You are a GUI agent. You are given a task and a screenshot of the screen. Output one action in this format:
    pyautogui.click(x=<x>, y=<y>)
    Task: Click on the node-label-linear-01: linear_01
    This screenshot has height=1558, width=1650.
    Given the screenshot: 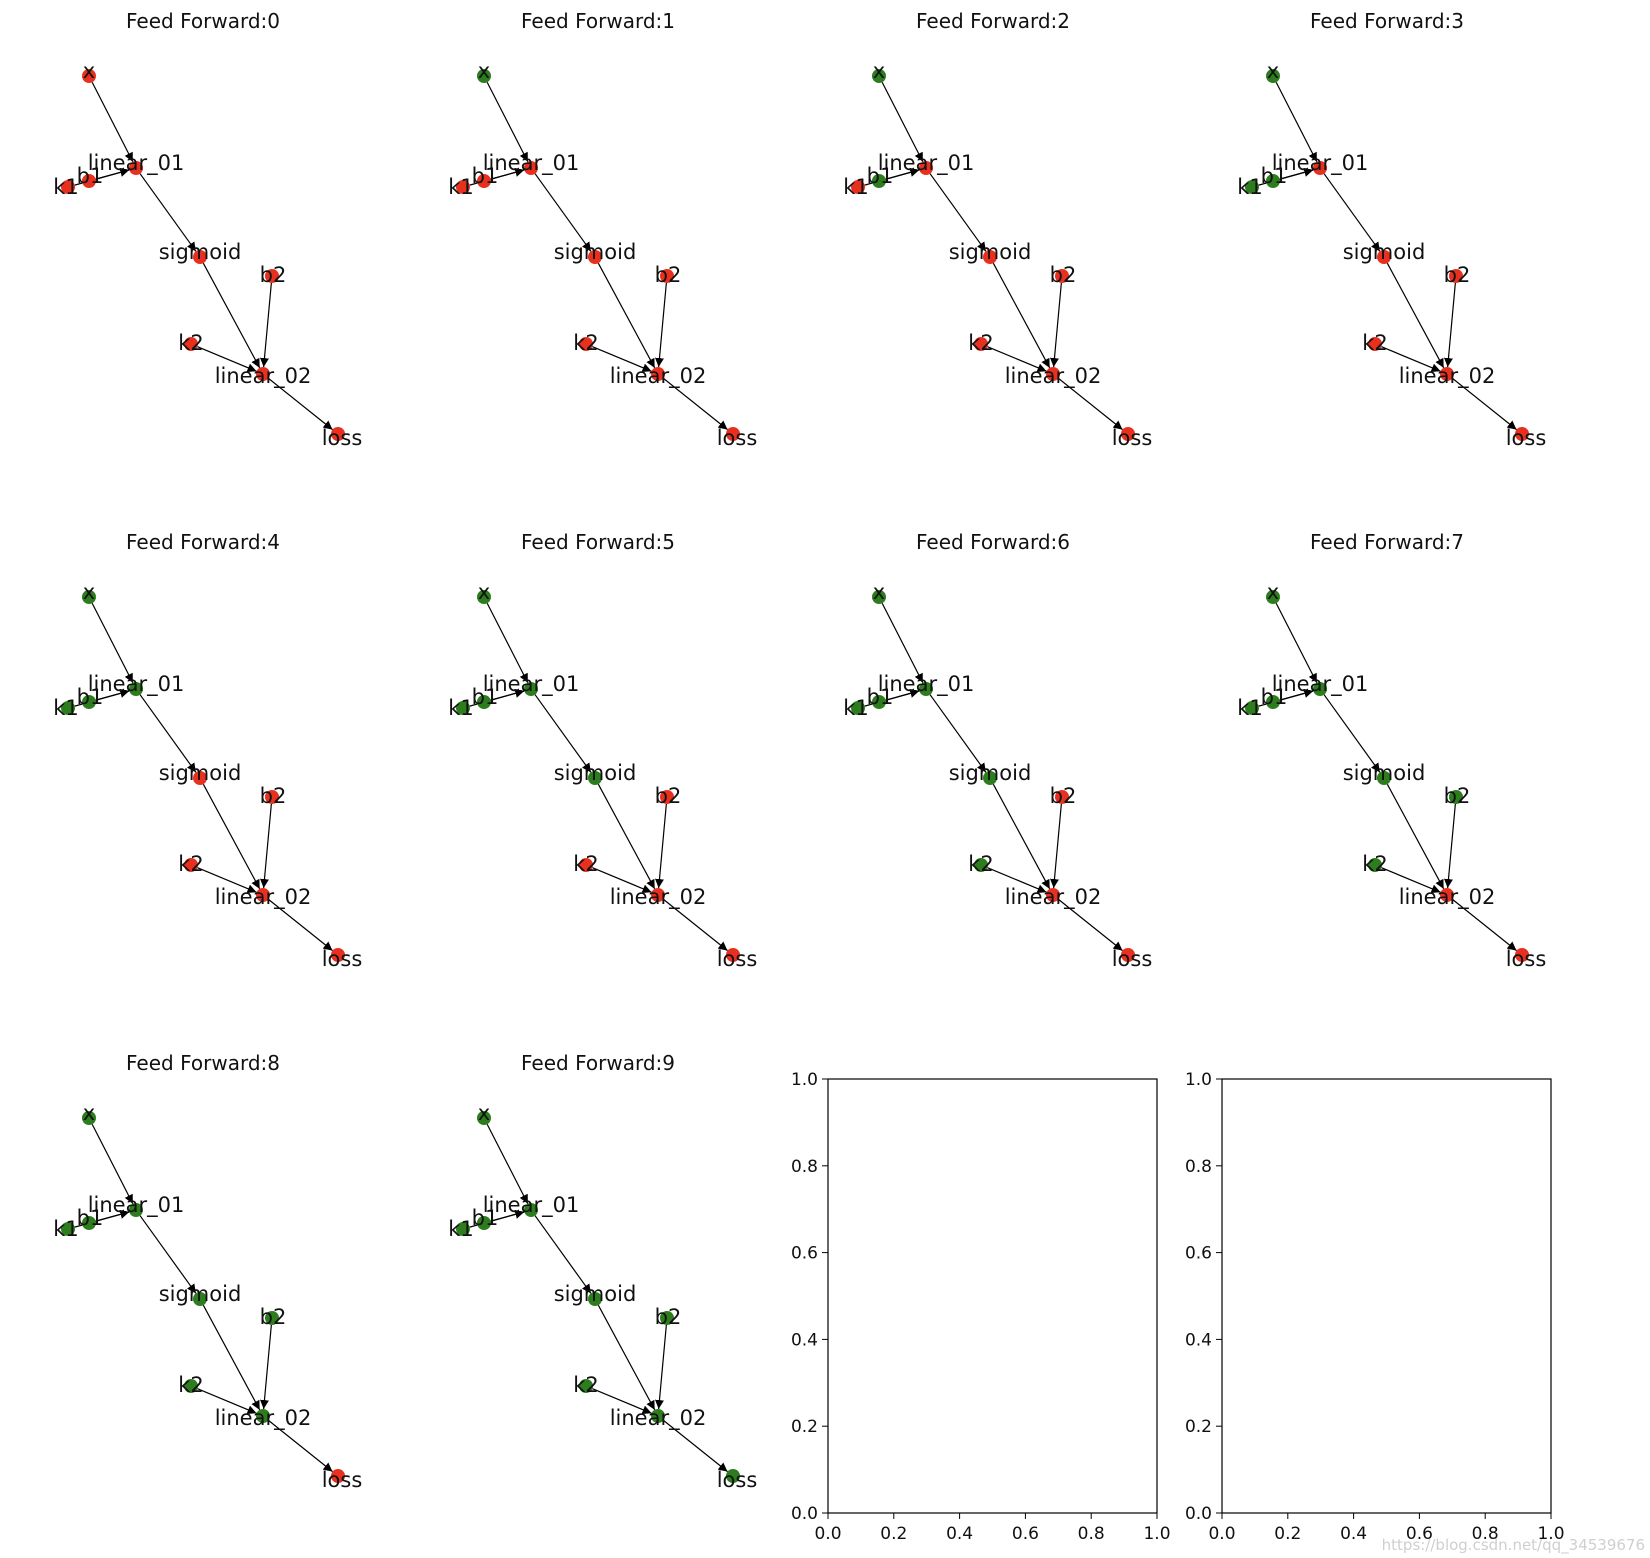 What is the action you would take?
    pyautogui.click(x=136, y=684)
    